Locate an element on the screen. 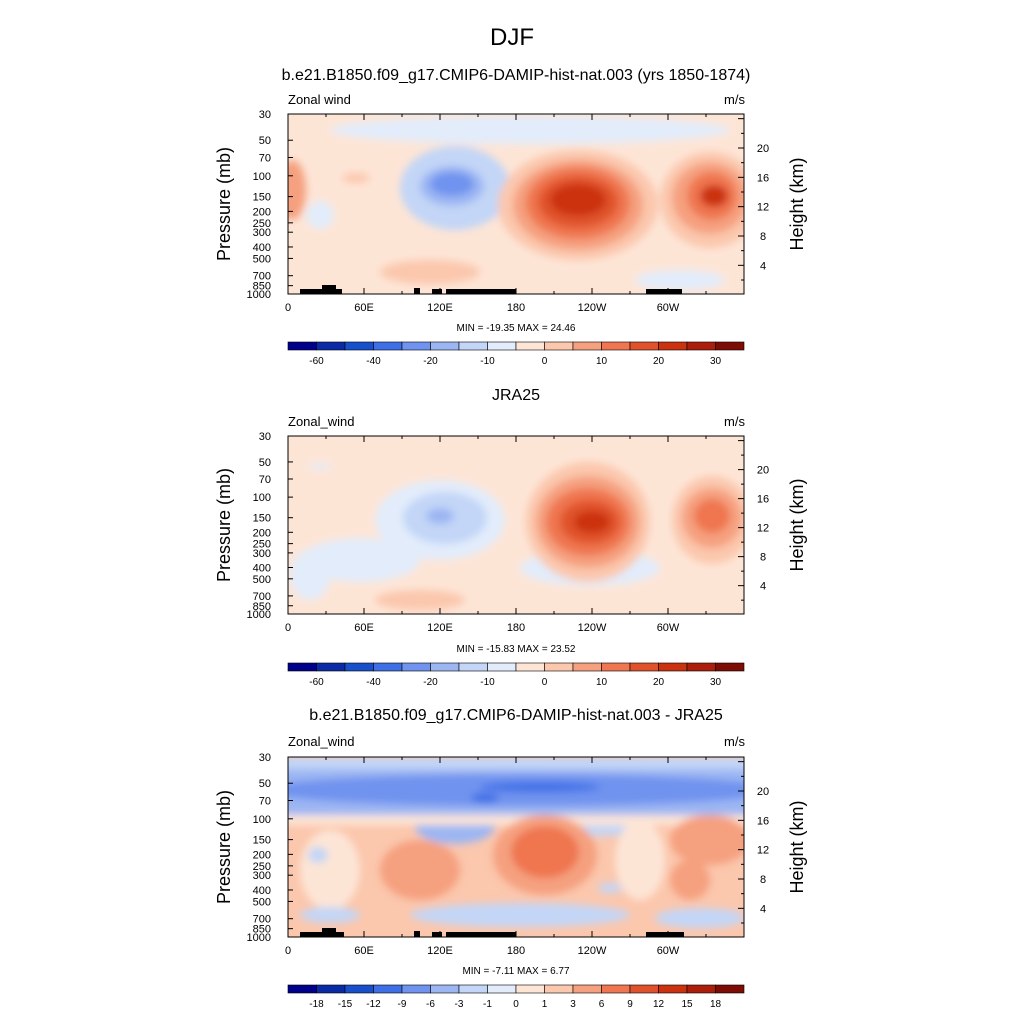 The width and height of the screenshot is (1024, 1024). colorbar-label: -12 is located at coordinates (373, 1004).